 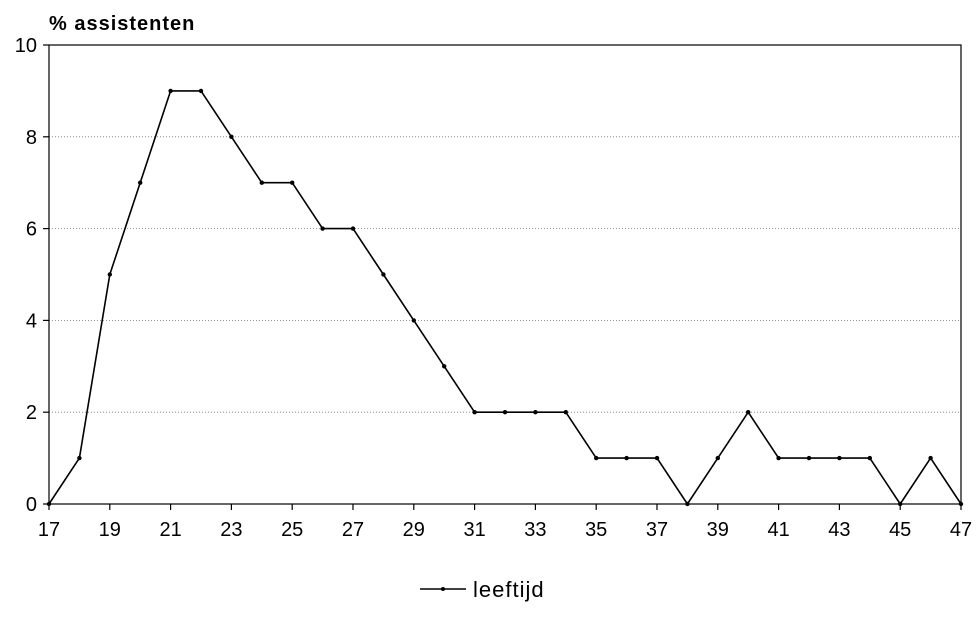 What do you see at coordinates (505, 522) in the screenshot?
I see `x-axis-ticks: 17 19 21 23 25 27 29 31 33 35 37 39 41 43 45 47` at bounding box center [505, 522].